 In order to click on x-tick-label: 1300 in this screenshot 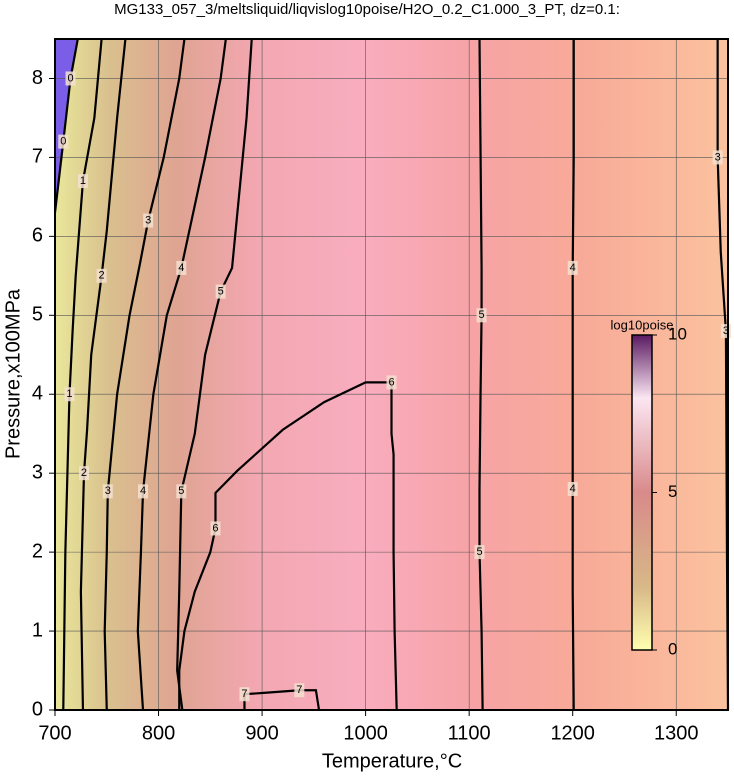, I will do `click(676, 733)`.